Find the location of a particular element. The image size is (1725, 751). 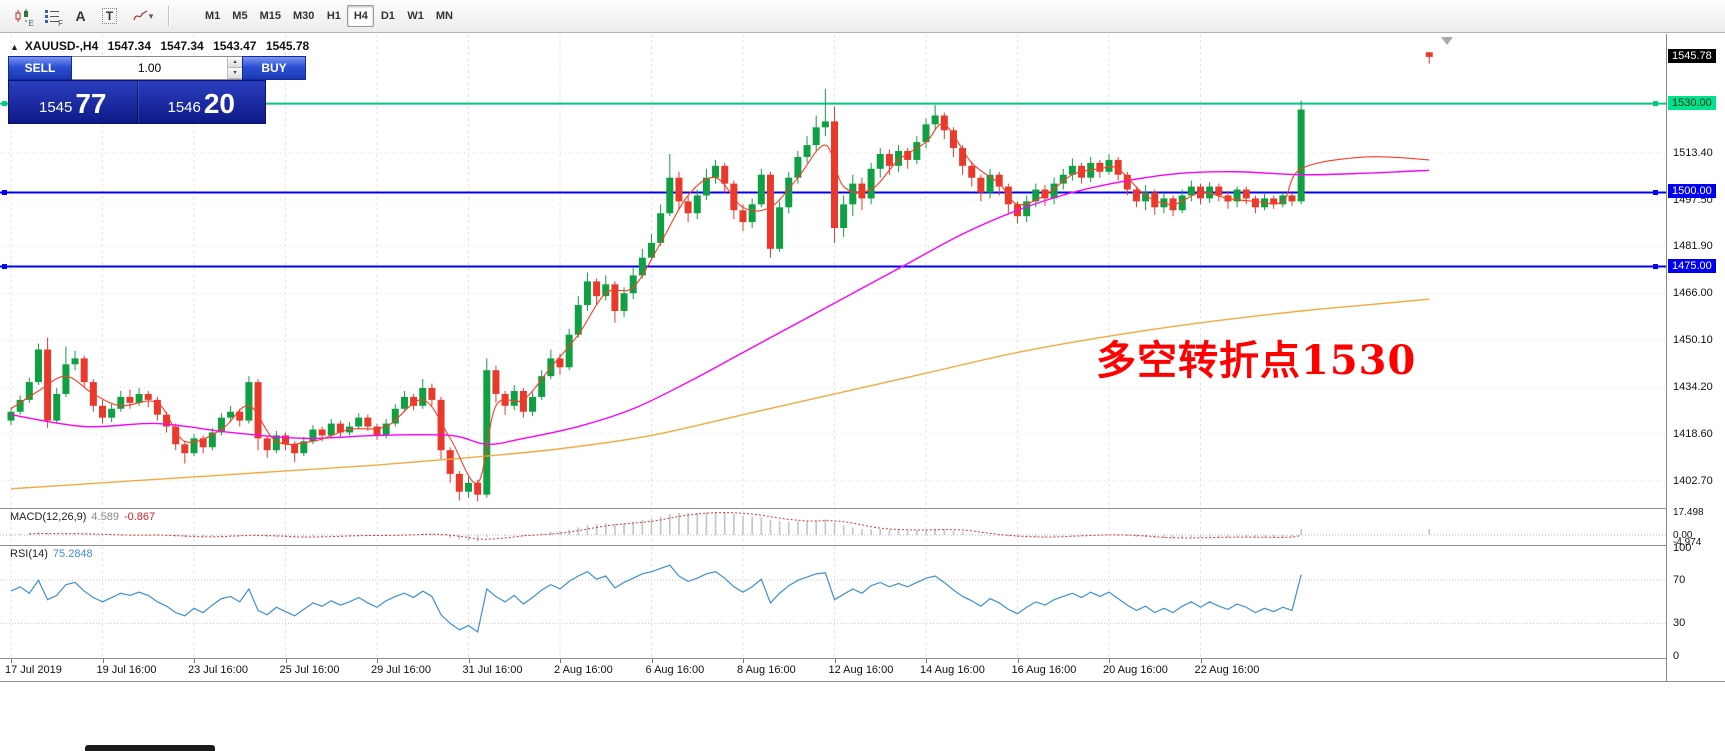

timeframe-button-m1: M1 is located at coordinates (213, 16).